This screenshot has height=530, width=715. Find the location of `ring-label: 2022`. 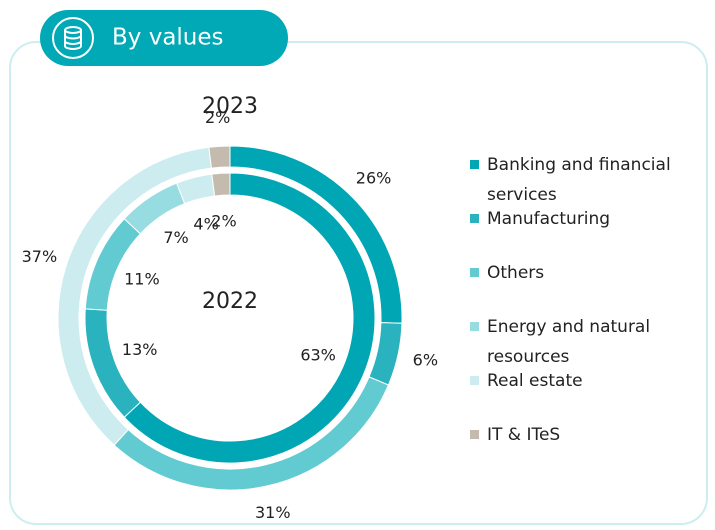

ring-label: 2022 is located at coordinates (230, 301).